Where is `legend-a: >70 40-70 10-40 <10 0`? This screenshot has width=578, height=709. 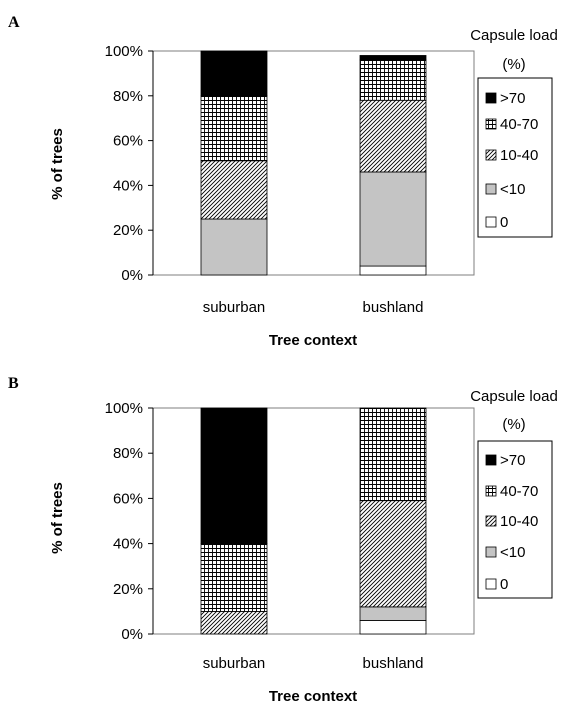
legend-a: >70 40-70 10-40 <10 0 is located at coordinates (515, 157).